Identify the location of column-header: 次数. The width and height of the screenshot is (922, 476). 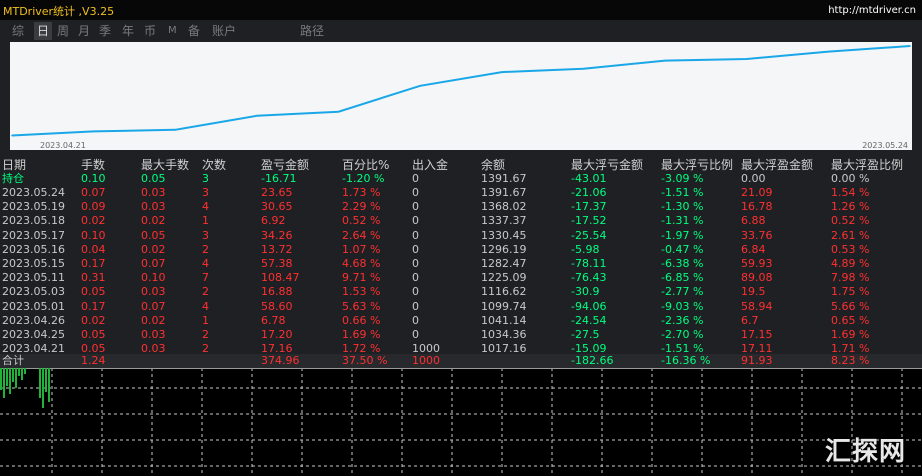
(214, 165).